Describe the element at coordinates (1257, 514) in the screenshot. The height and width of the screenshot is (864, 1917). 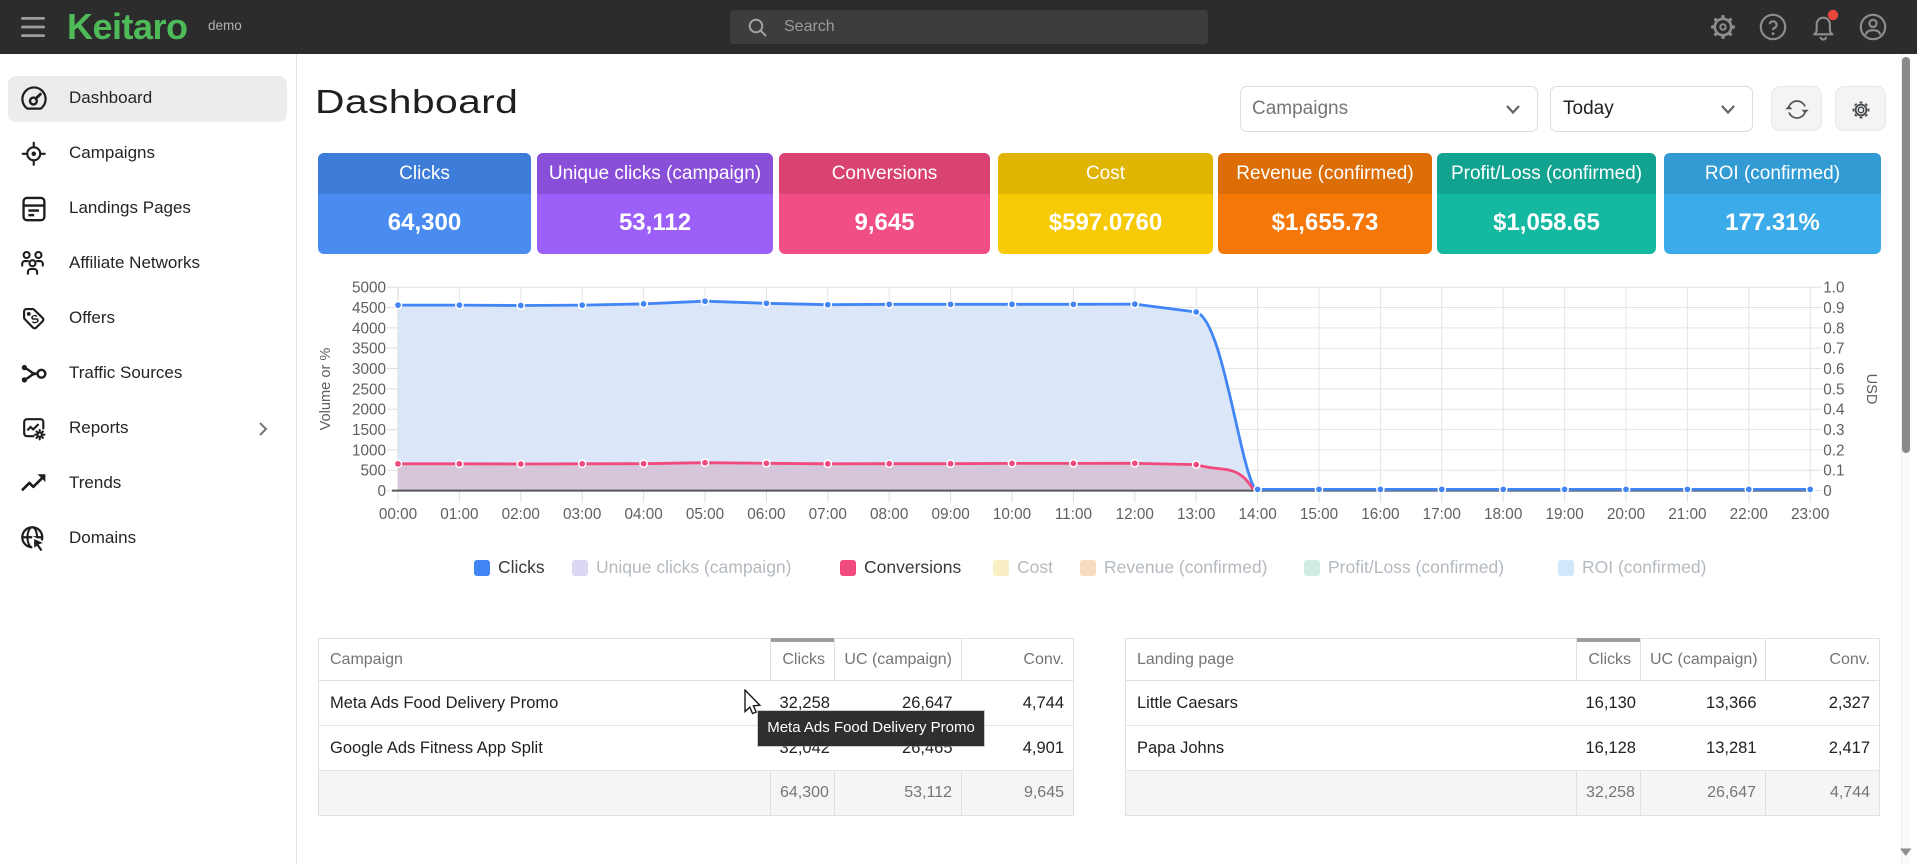
I see `svg-text: 14:00` at that location.